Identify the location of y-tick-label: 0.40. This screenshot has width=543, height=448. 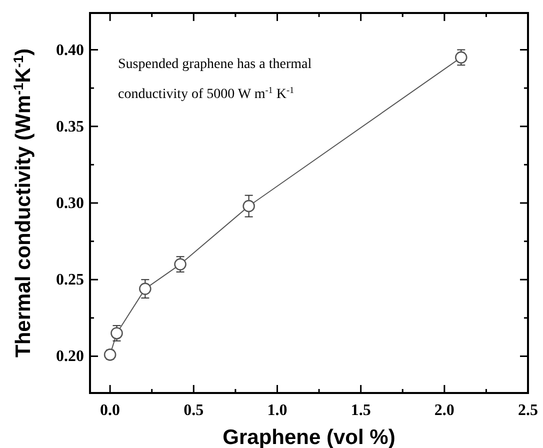
(70, 50).